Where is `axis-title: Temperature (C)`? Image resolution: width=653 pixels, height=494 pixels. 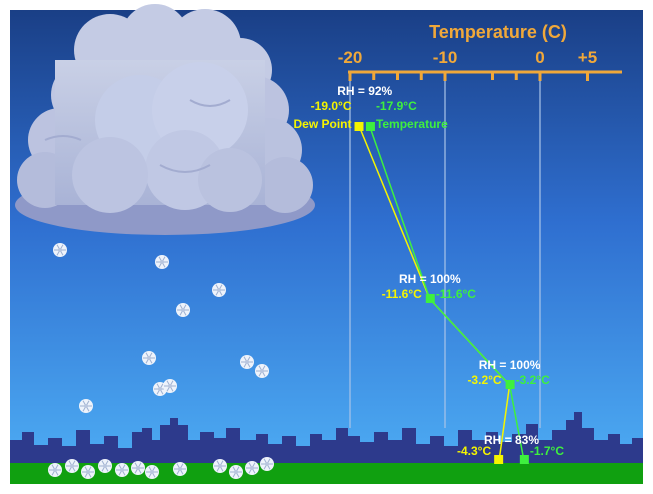
axis-title: Temperature (C) is located at coordinates (498, 32).